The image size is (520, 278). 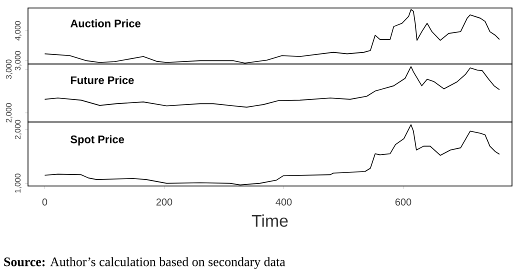 What do you see at coordinates (272, 87) in the screenshot?
I see `line-series` at bounding box center [272, 87].